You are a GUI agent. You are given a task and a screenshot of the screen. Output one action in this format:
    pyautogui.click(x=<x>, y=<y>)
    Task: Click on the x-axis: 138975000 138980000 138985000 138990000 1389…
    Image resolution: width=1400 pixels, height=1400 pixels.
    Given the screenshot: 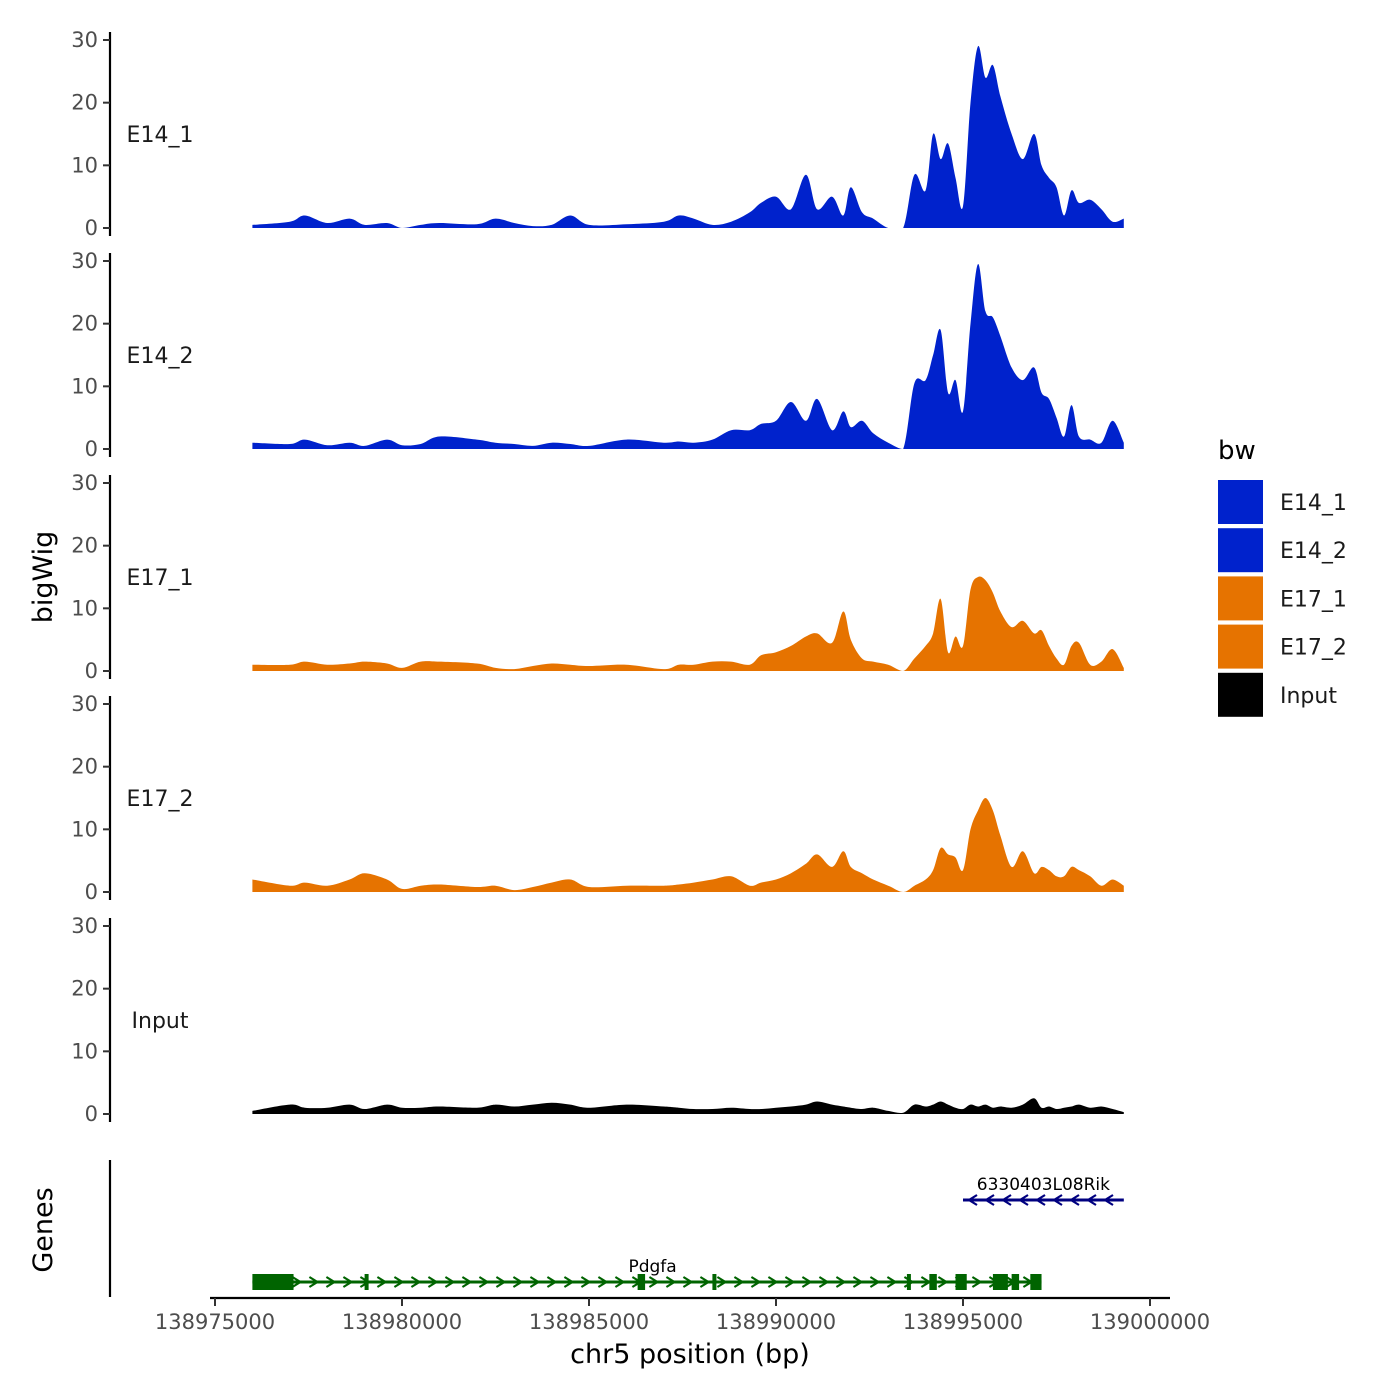 What is the action you would take?
    pyautogui.click(x=682, y=1315)
    